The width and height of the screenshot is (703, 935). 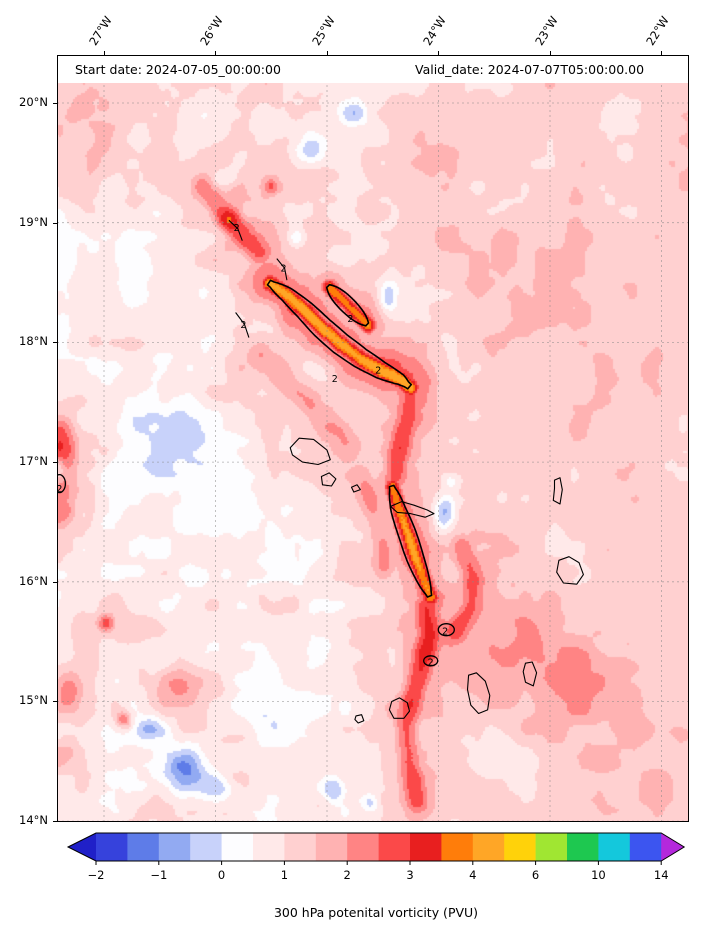 I want to click on valid-date-text: Valid_date: 2024-07-07T05:00:00.00, so click(x=530, y=69).